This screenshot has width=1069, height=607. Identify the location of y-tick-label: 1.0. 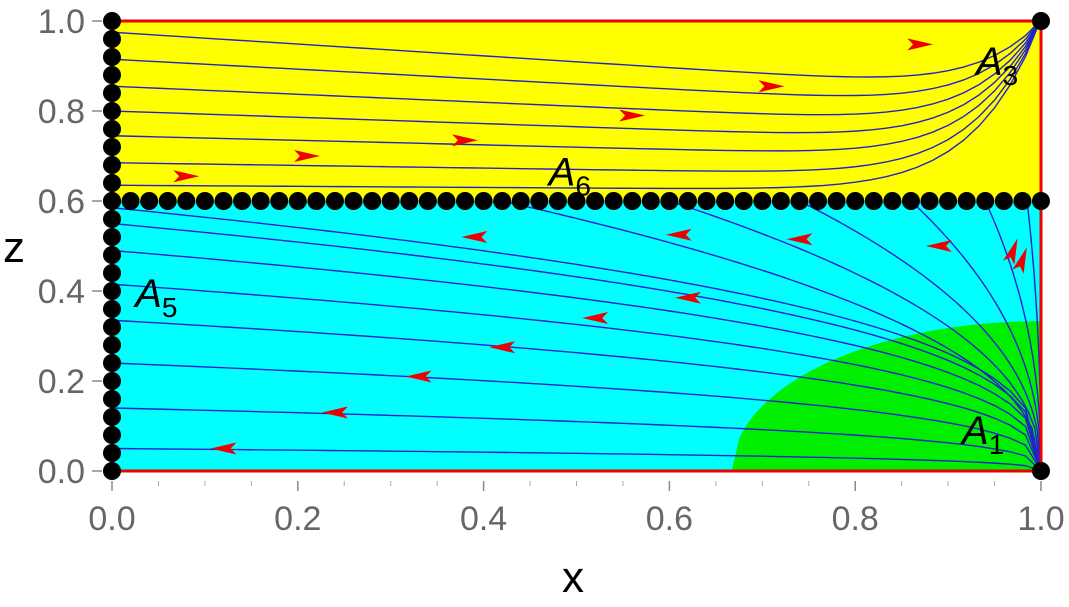
(61, 22).